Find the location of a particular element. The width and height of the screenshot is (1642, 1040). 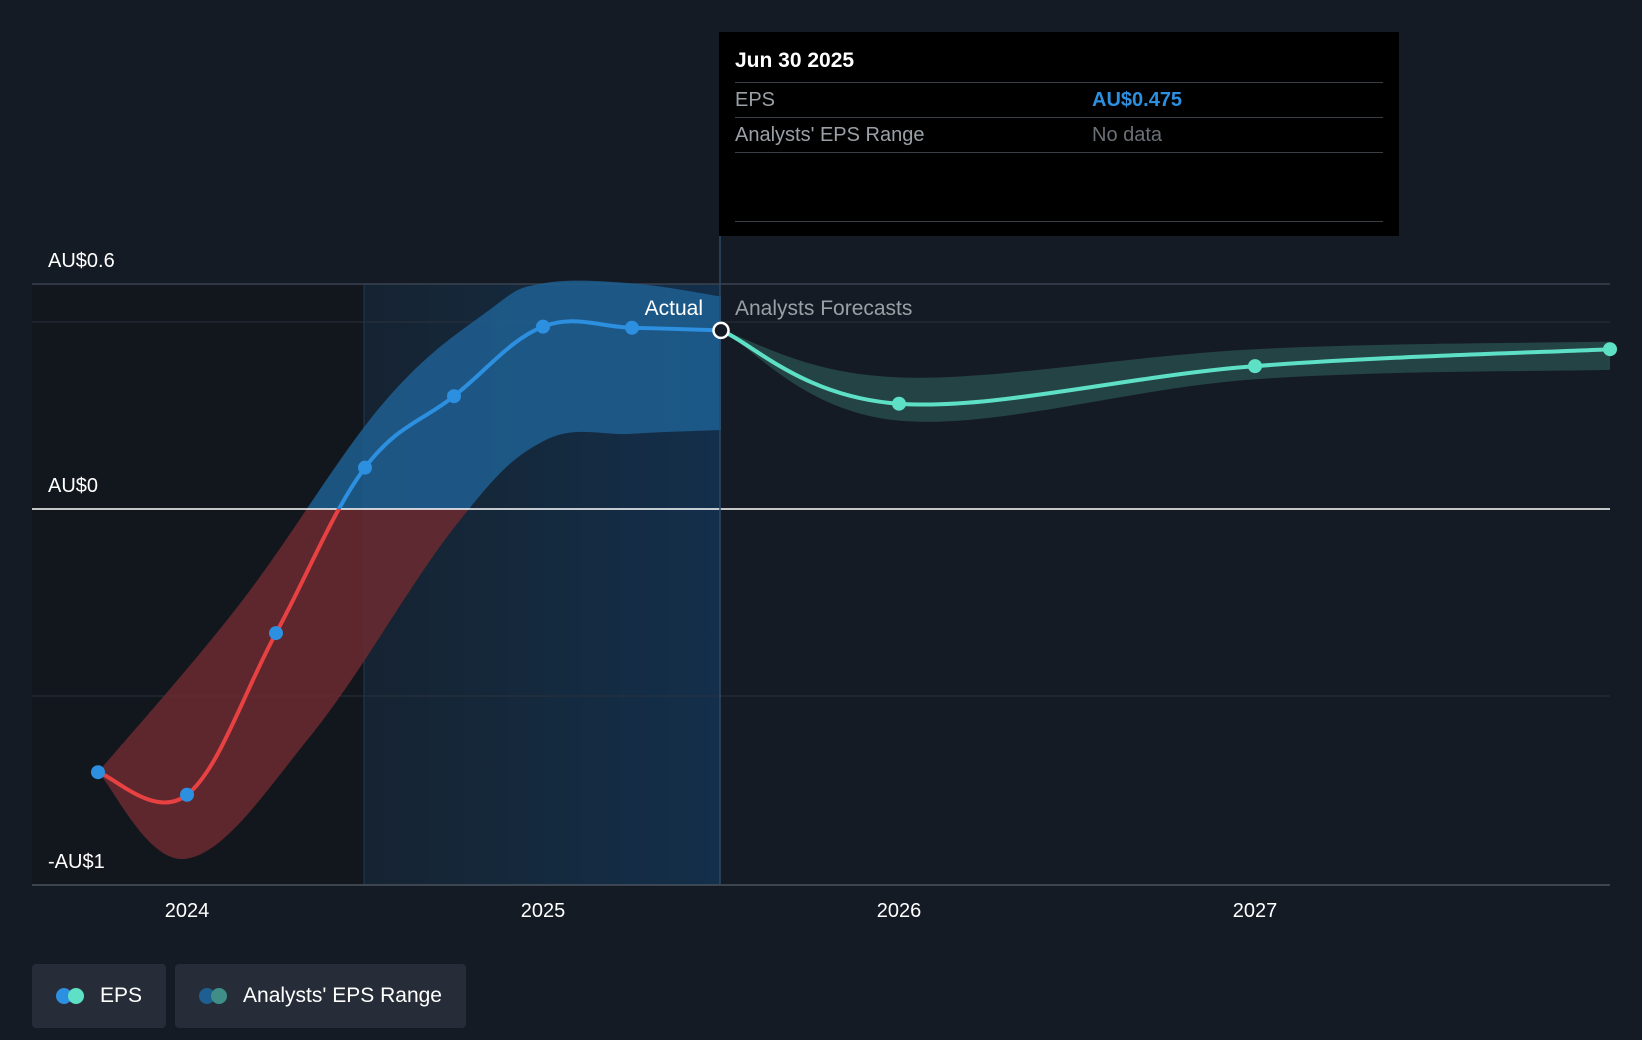

x-tick-label-2025: 2025 is located at coordinates (543, 911).